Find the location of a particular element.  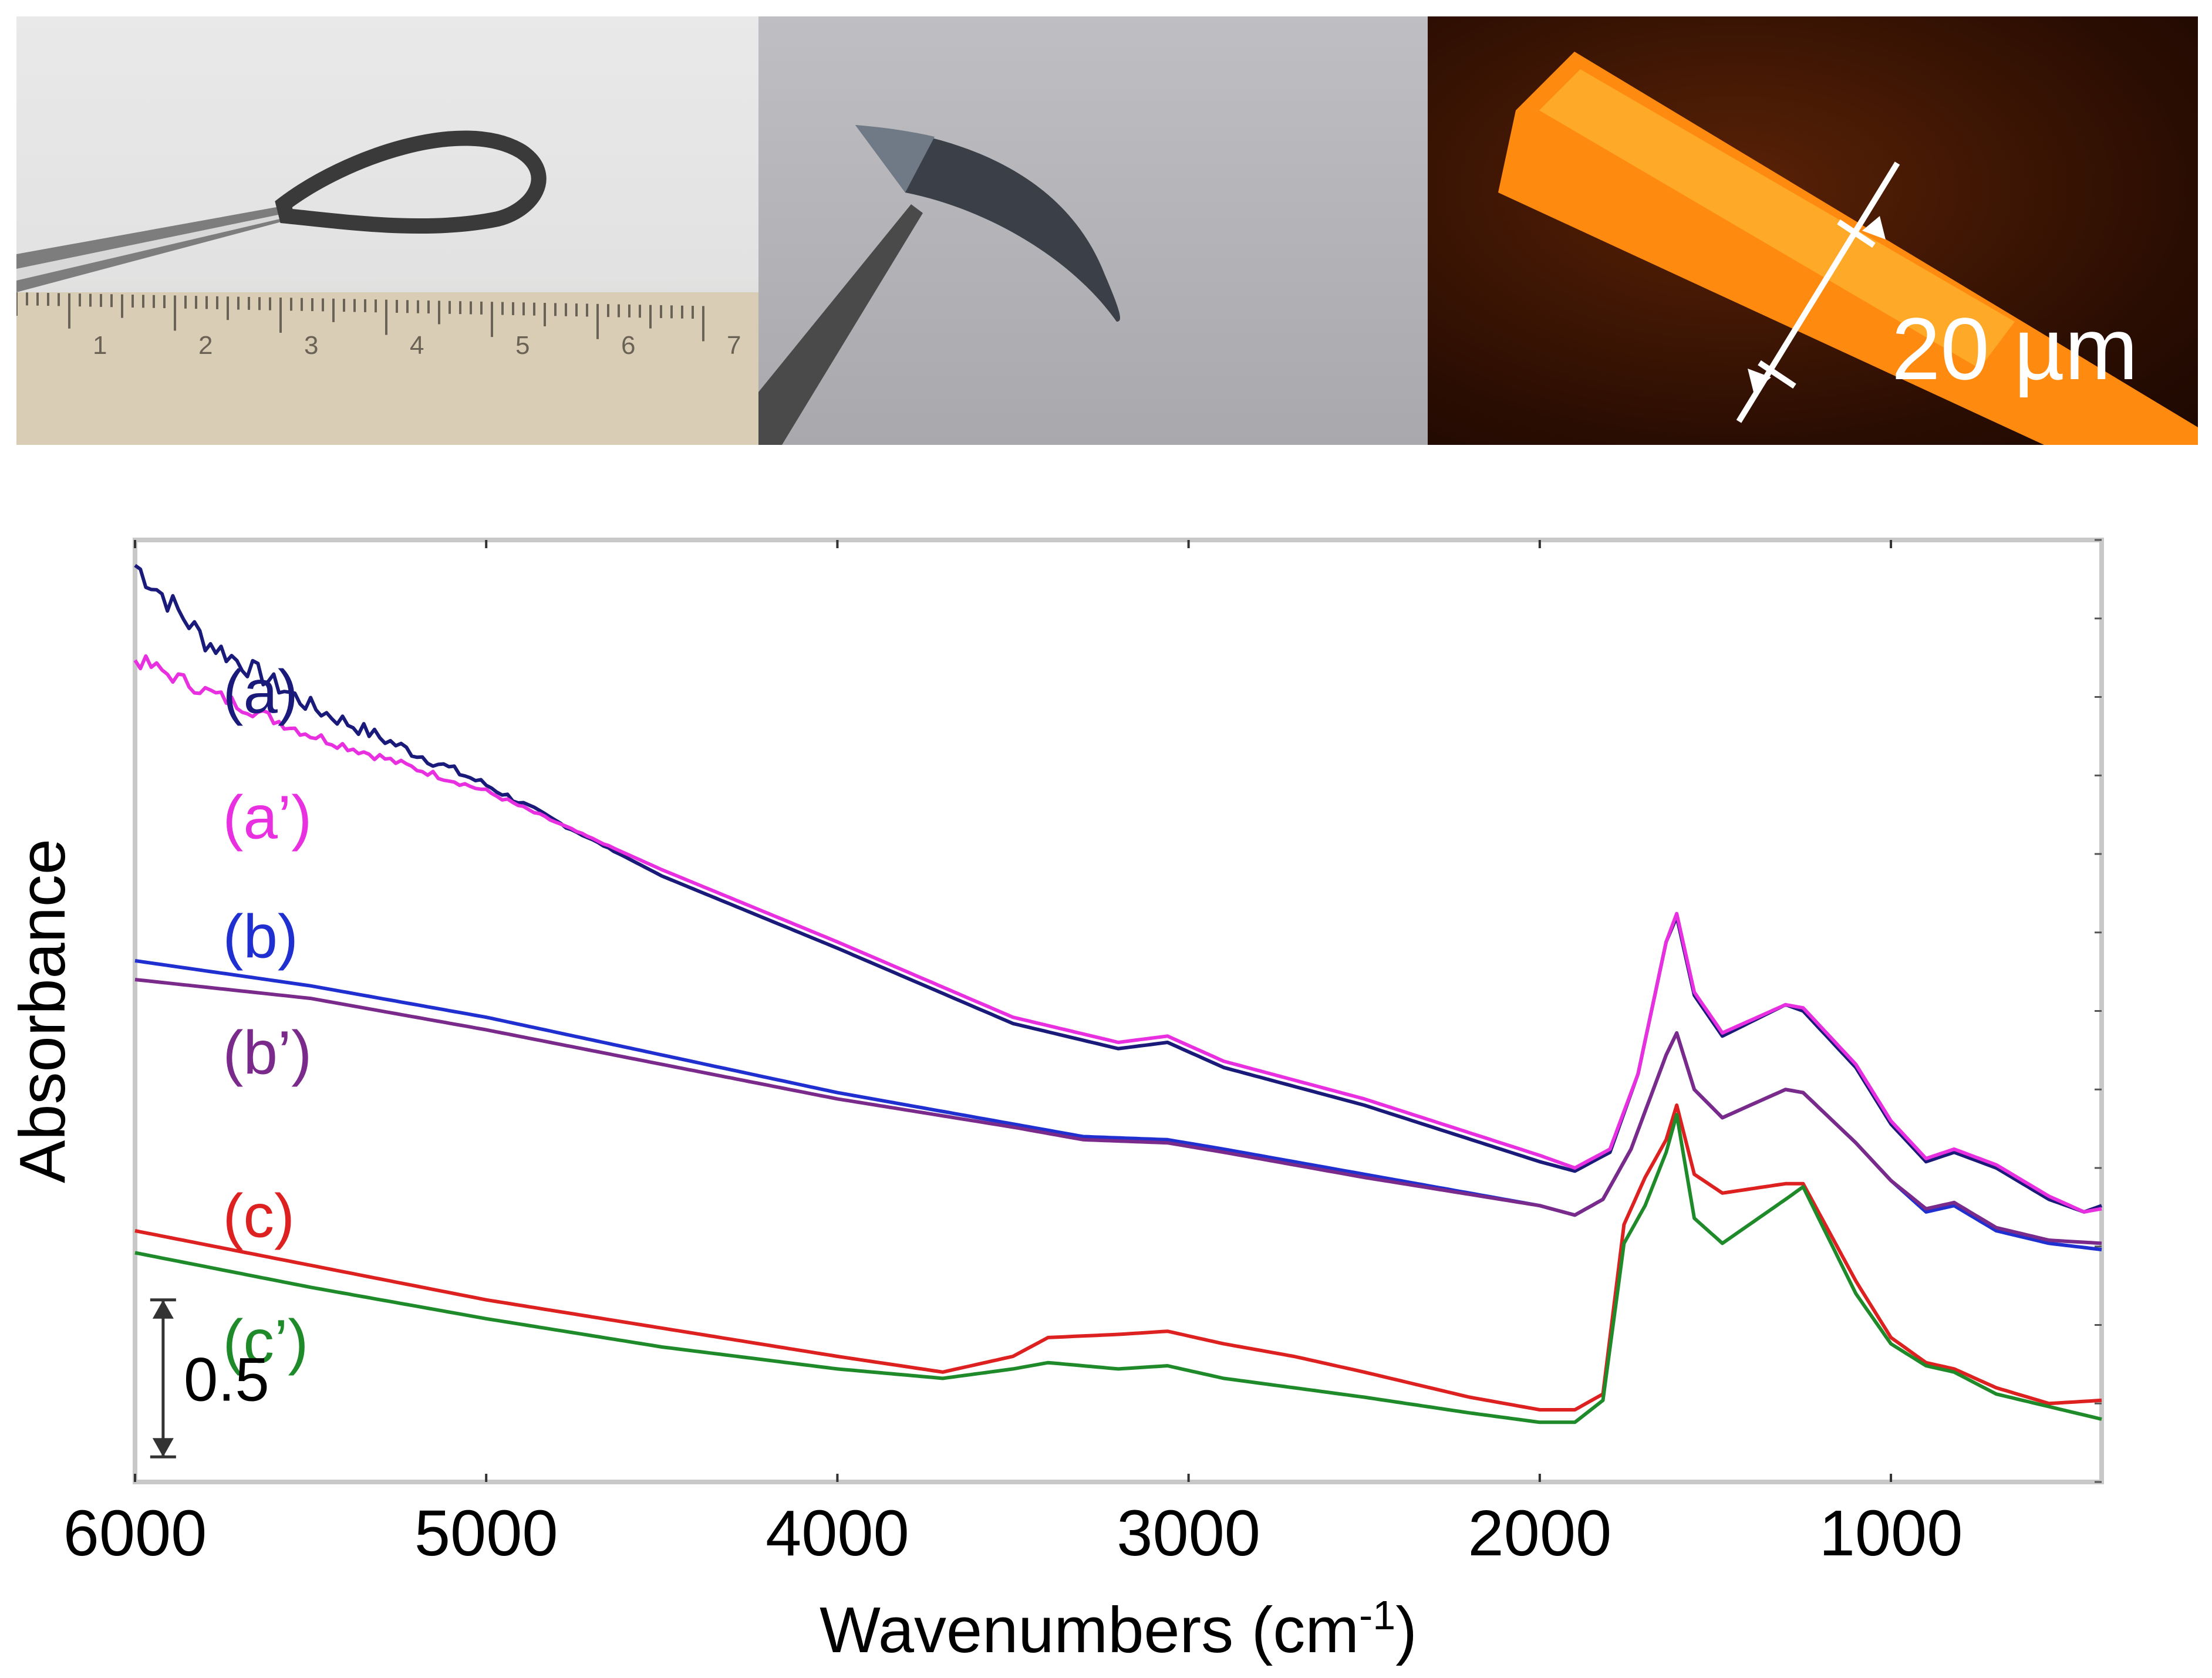

ruler-label: 7 is located at coordinates (734, 345).